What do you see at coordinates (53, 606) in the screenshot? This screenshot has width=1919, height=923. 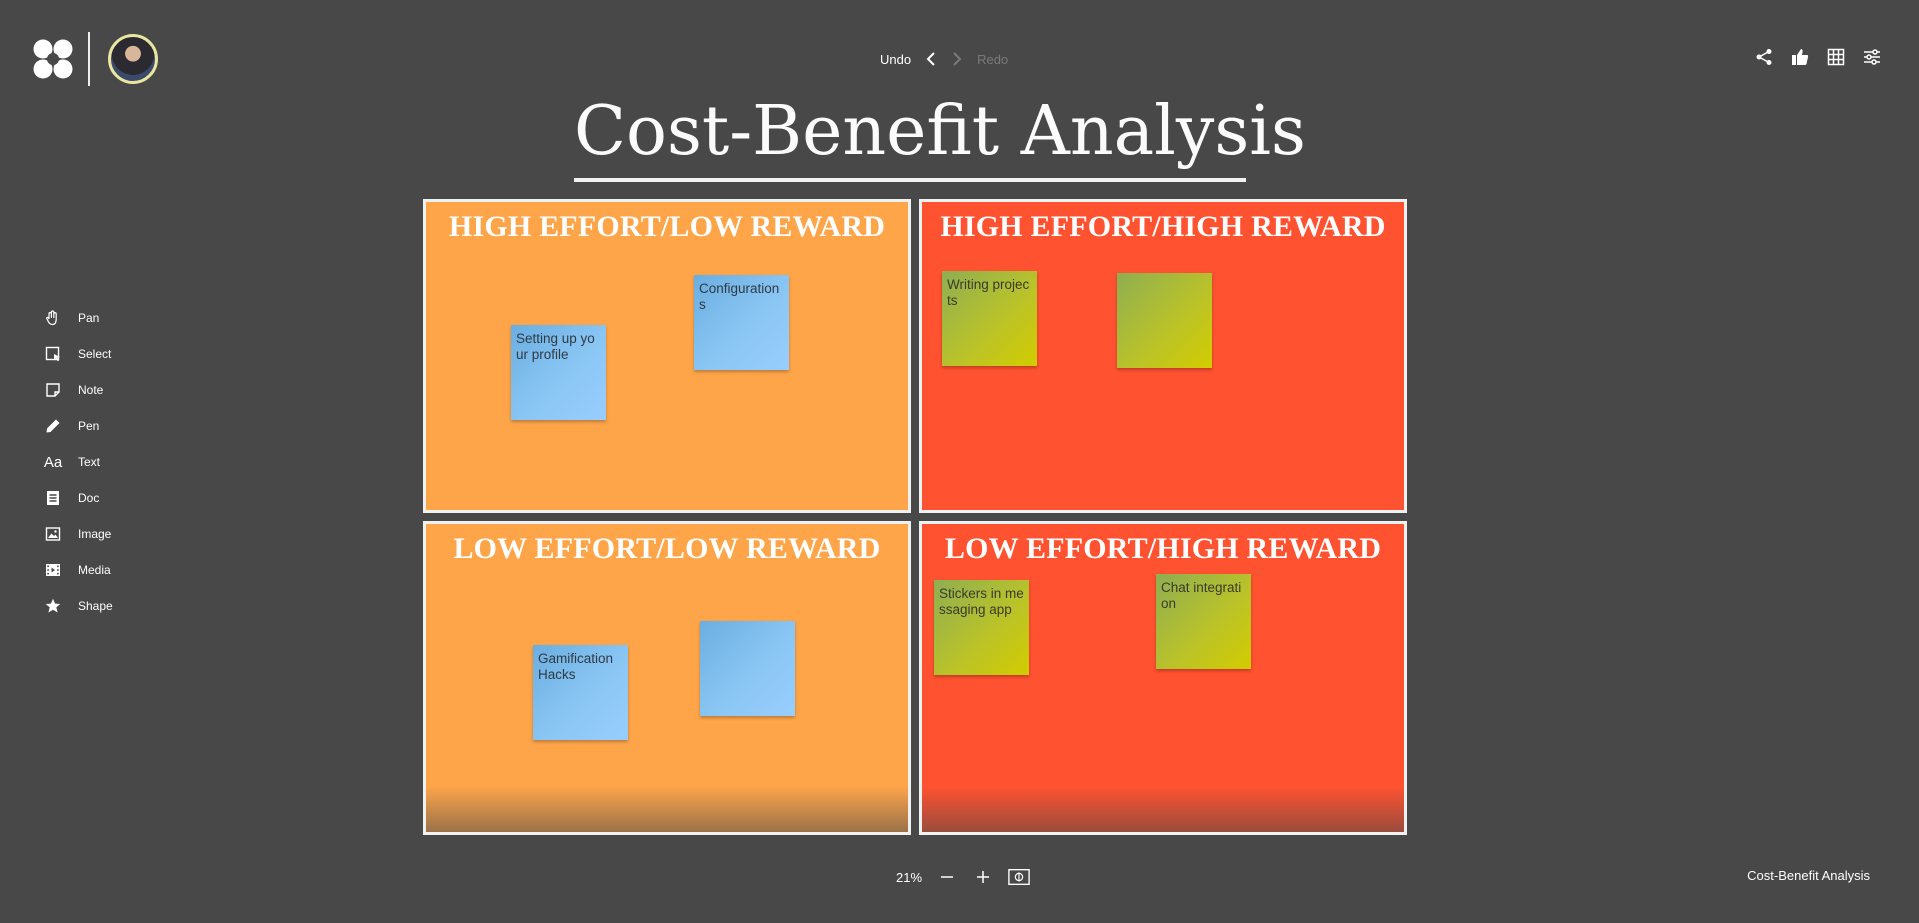 I see `star-icon` at bounding box center [53, 606].